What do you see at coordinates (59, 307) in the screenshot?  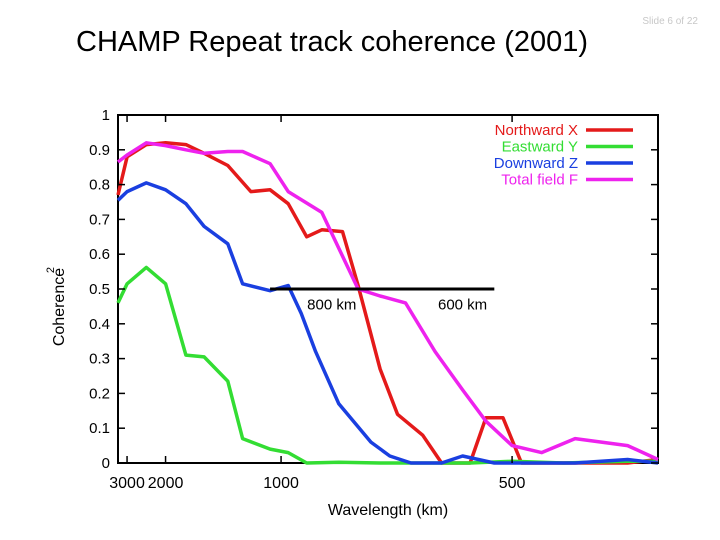 I see `y-axis-label: Coherence` at bounding box center [59, 307].